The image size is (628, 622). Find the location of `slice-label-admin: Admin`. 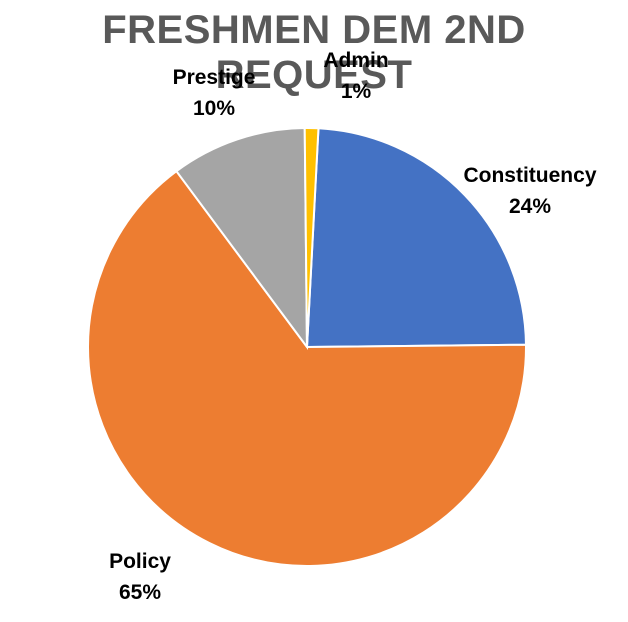

slice-label-admin: Admin is located at coordinates (355, 60).